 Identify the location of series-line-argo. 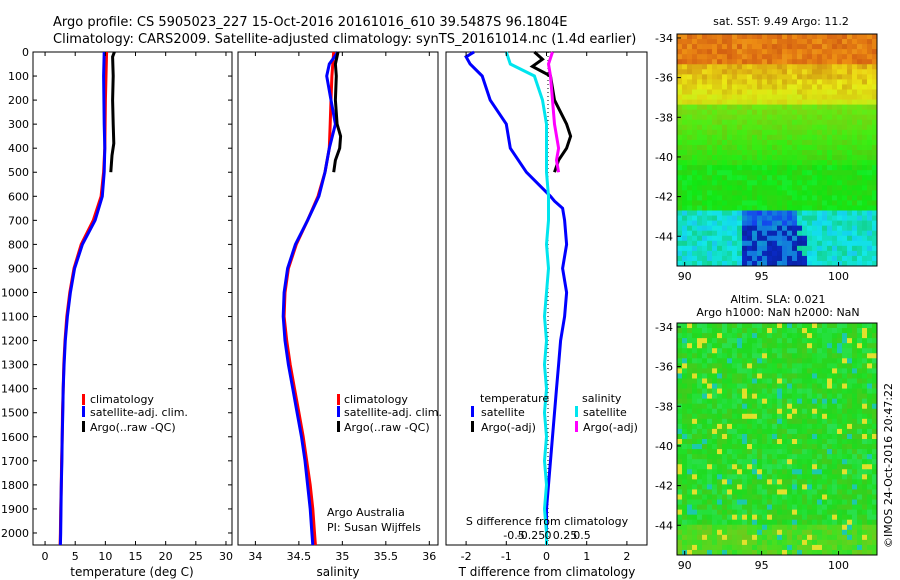
(112, 112).